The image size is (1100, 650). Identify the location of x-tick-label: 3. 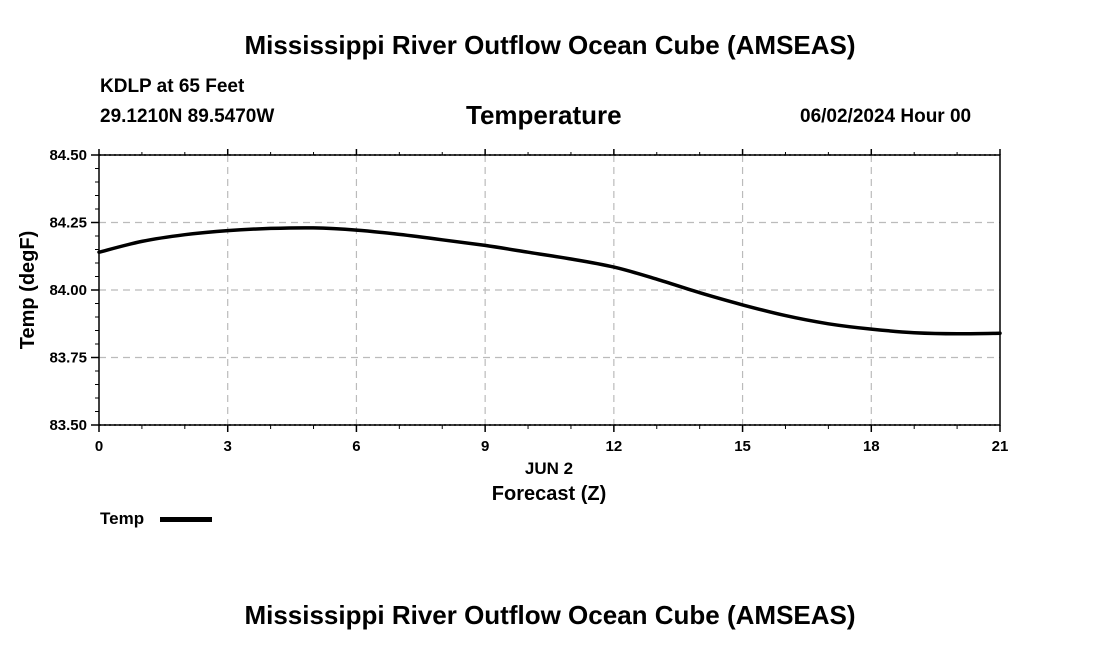
(228, 446).